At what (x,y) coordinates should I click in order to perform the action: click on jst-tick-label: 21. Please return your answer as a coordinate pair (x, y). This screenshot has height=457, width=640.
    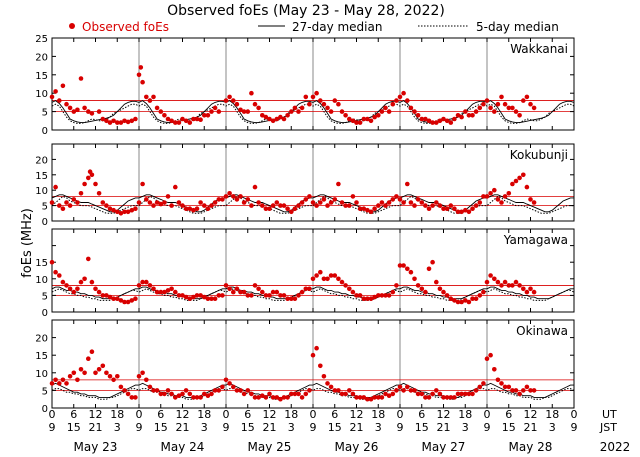
    Looking at the image, I should click on (183, 427).